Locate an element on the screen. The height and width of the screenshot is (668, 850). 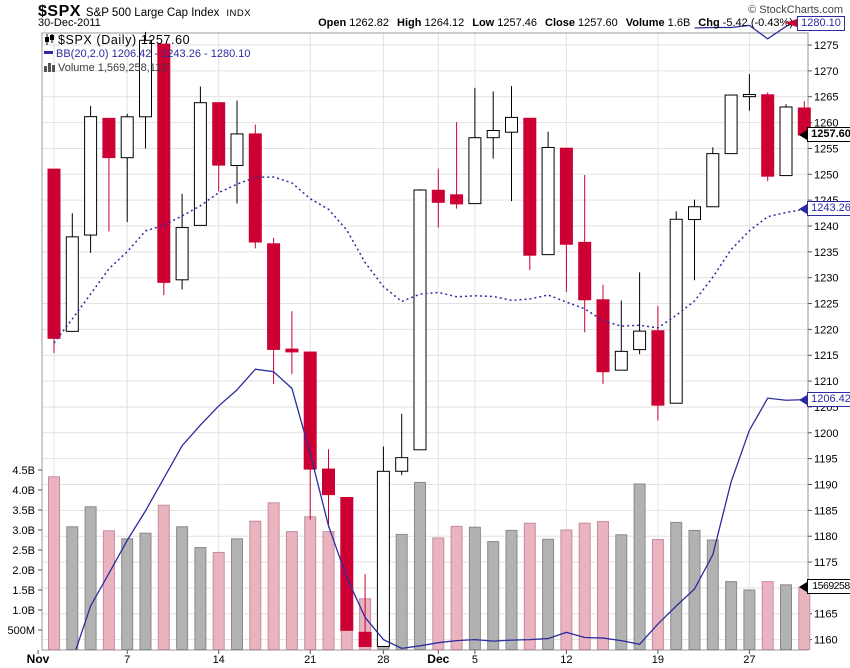
volume-axis-label: 3.5B is located at coordinates (23, 511).